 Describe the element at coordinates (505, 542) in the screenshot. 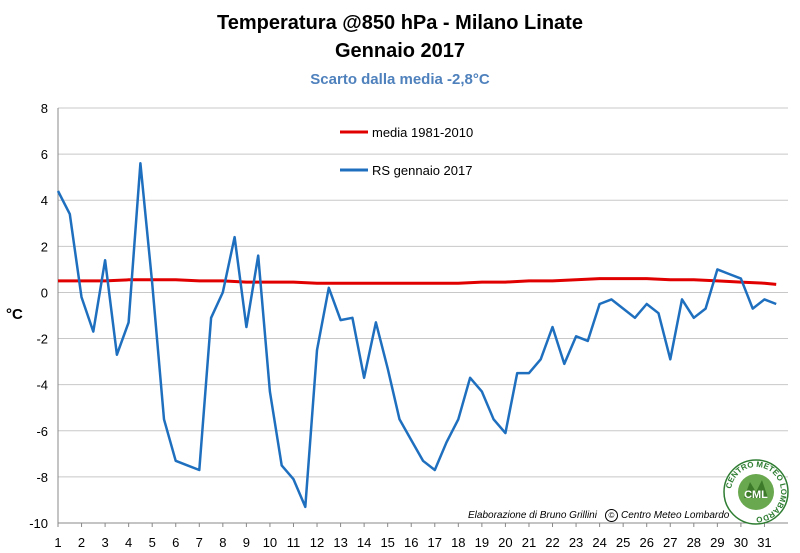

I see `x-tick-label: 20` at that location.